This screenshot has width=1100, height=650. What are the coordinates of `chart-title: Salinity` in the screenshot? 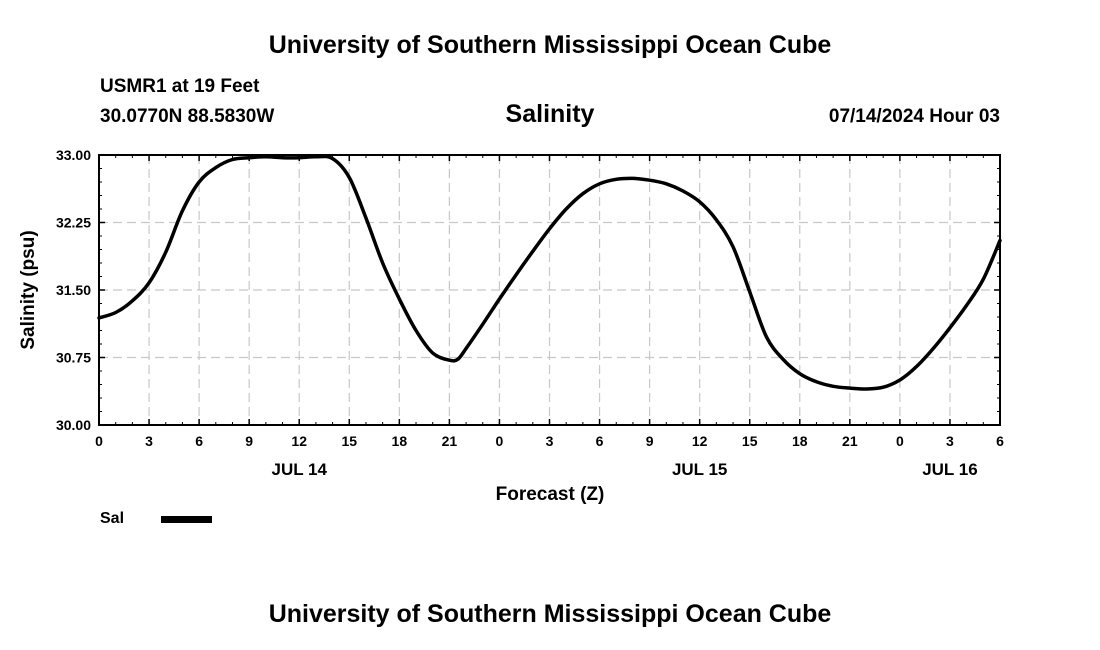 It's located at (550, 114).